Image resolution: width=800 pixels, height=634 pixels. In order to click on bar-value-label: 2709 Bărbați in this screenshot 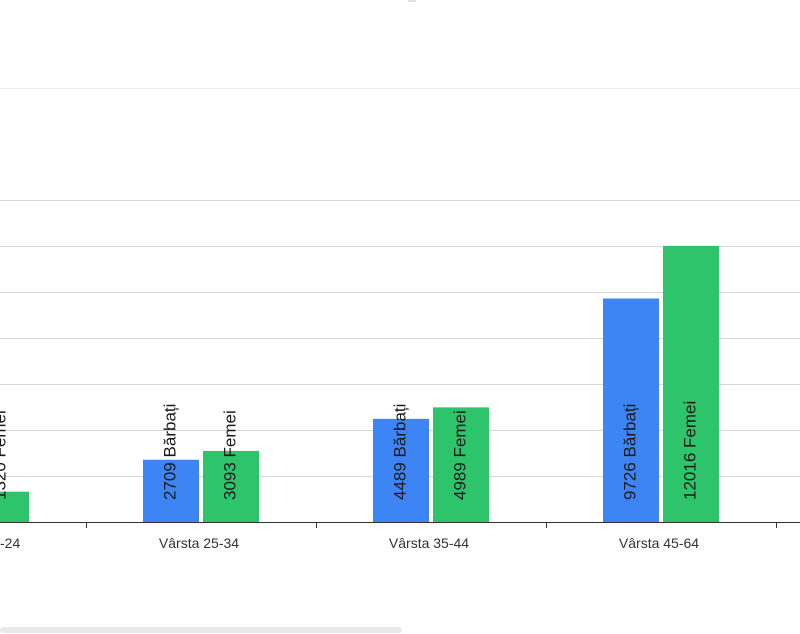, I will do `click(169, 452)`.